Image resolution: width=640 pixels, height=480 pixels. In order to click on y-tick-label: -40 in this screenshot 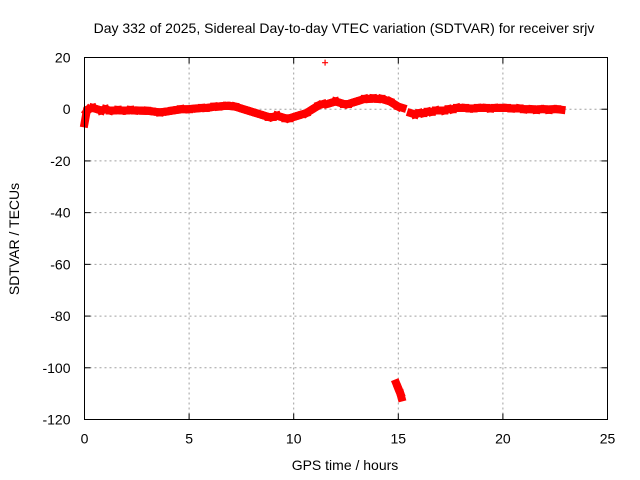, I will do `click(60, 213)`.